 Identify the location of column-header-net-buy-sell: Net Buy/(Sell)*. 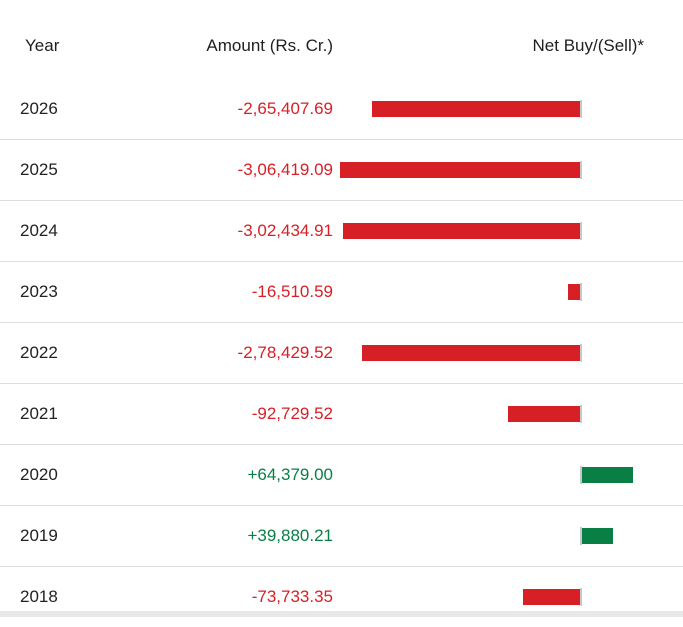
(588, 45).